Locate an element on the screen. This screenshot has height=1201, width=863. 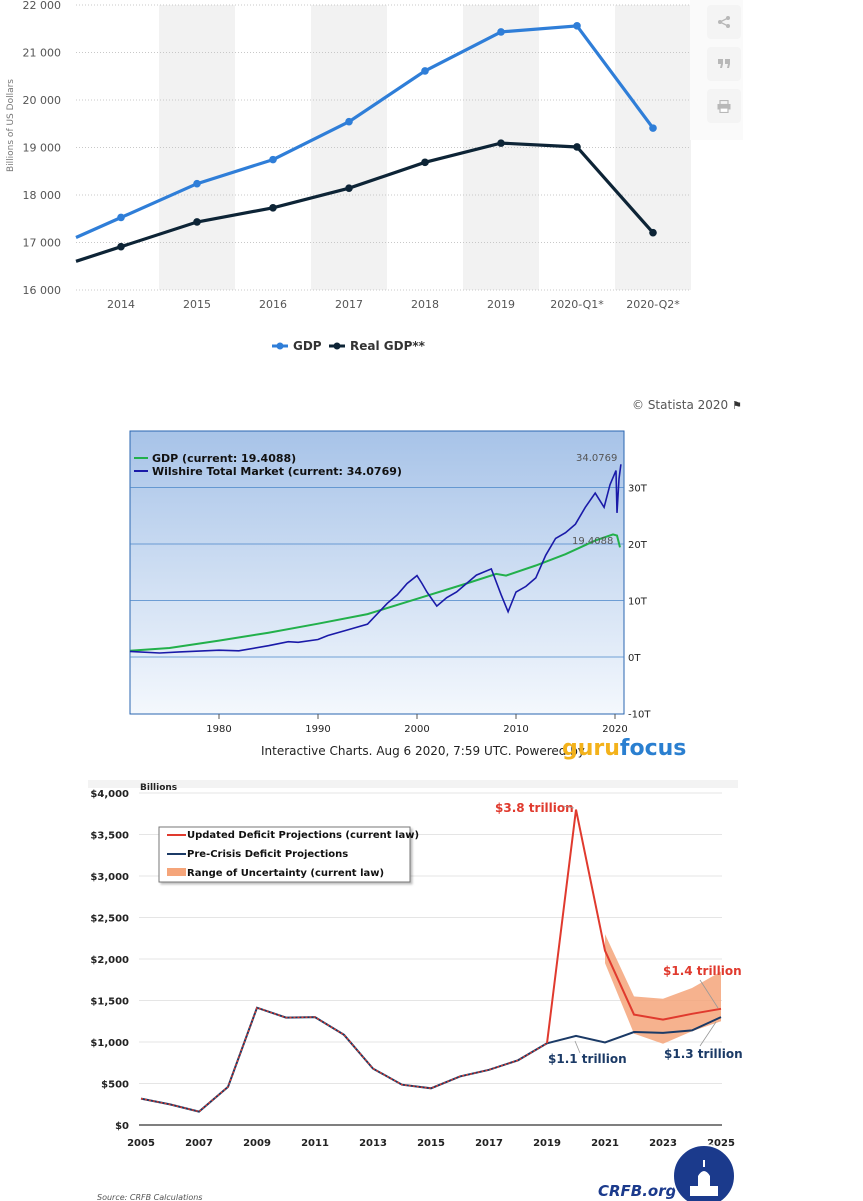
x-tick-label: 1990 is located at coordinates (317, 729).